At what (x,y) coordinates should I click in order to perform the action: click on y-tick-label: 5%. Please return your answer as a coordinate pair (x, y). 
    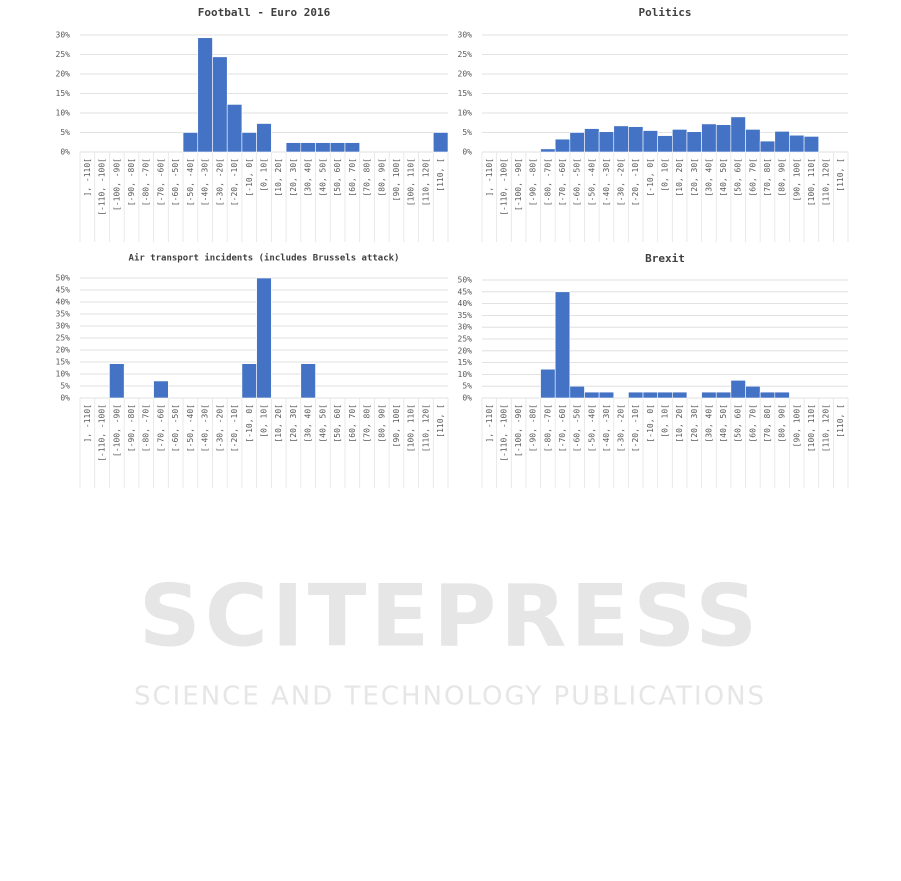
    Looking at the image, I should click on (65, 386).